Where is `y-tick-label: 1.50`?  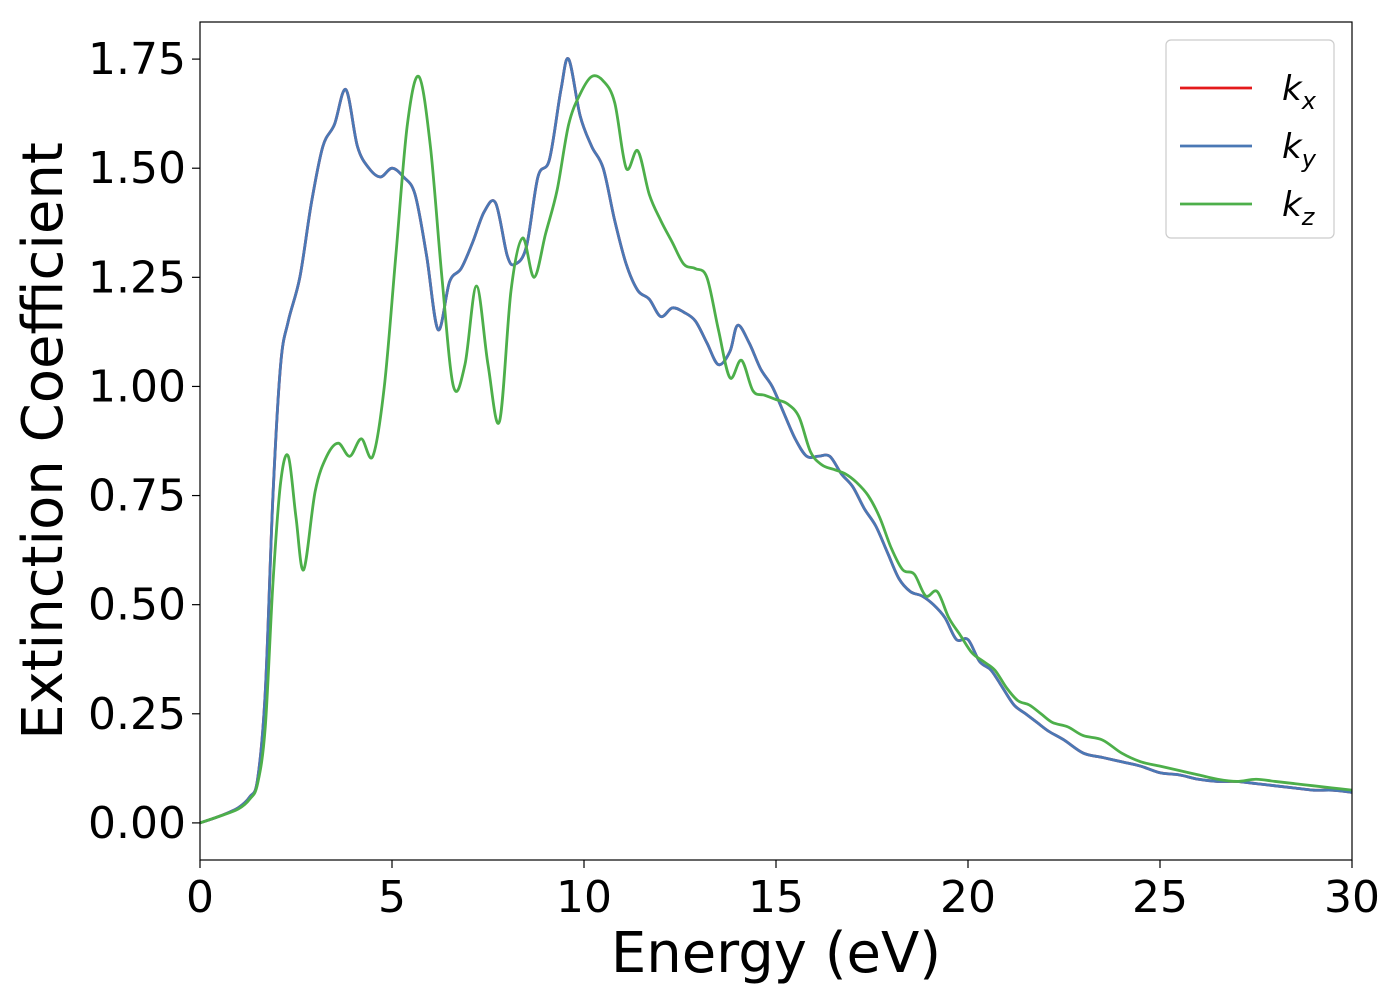
y-tick-label: 1.50 is located at coordinates (137, 168).